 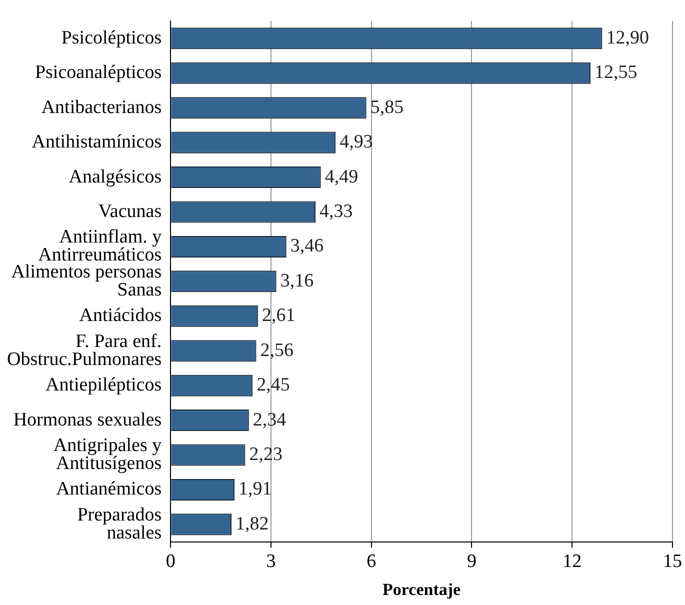 I want to click on x-tick-label: 0, so click(x=171, y=561).